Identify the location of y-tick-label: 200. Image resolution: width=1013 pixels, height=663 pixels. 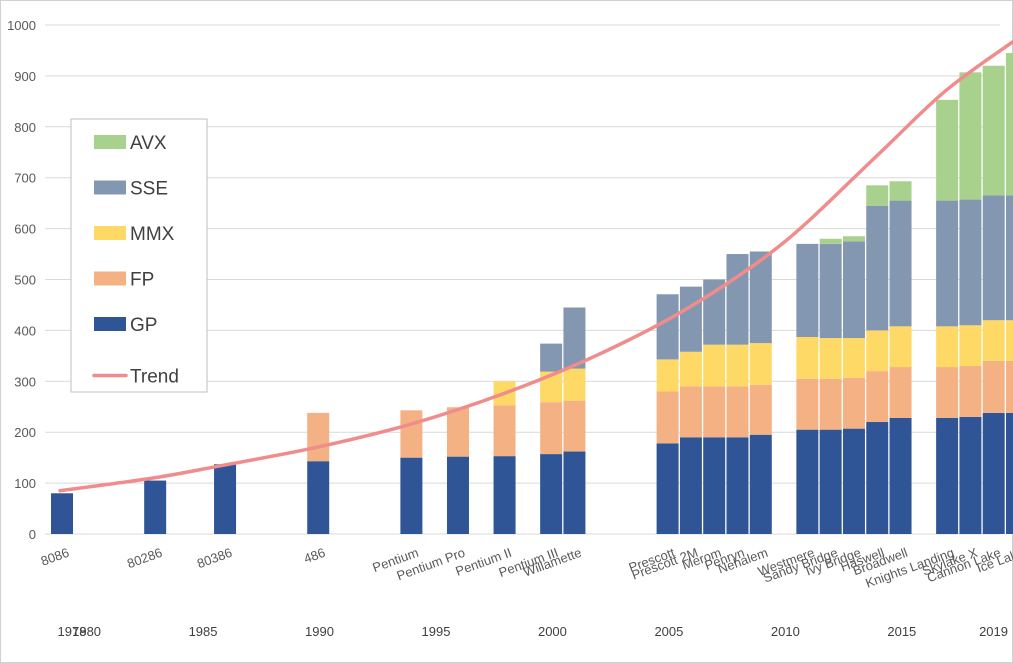
(25, 432).